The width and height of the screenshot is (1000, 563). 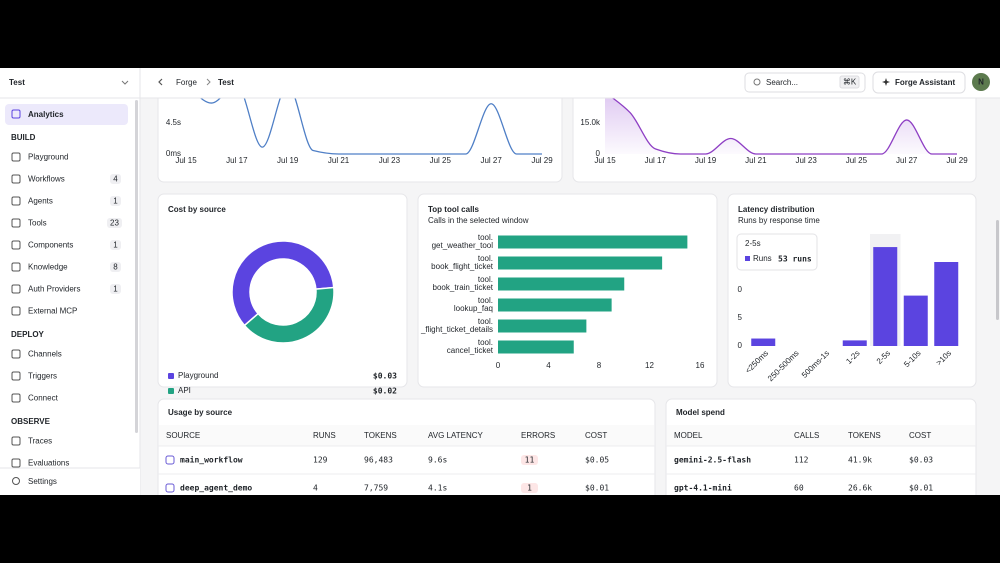 I want to click on nav-item: Tools, so click(x=37, y=223).